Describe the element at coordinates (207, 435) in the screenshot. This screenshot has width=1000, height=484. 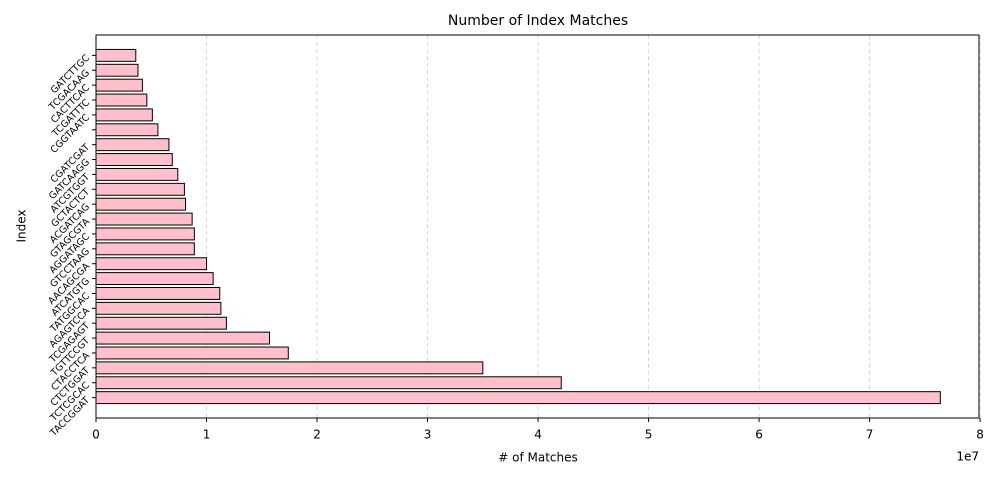
I see `x-tick-label: 1` at that location.